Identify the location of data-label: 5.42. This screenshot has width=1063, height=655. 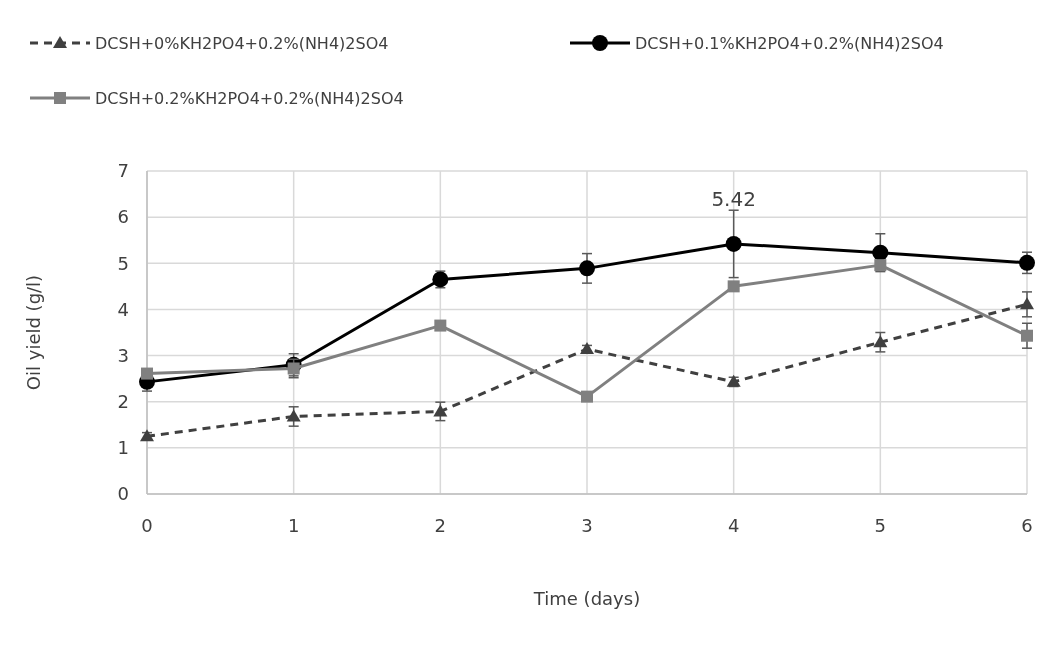
(733, 199).